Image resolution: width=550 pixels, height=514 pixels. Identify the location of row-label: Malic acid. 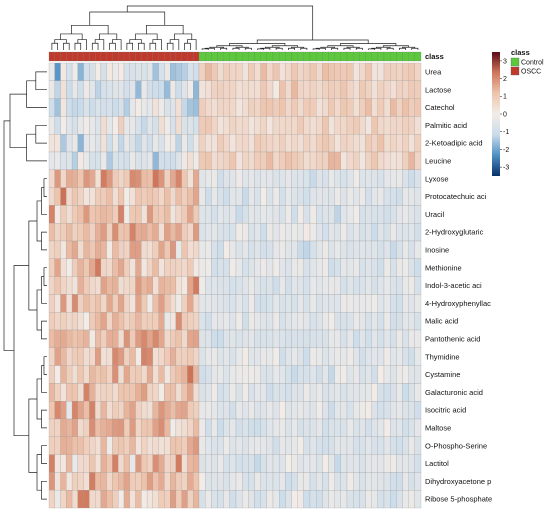
(441, 321).